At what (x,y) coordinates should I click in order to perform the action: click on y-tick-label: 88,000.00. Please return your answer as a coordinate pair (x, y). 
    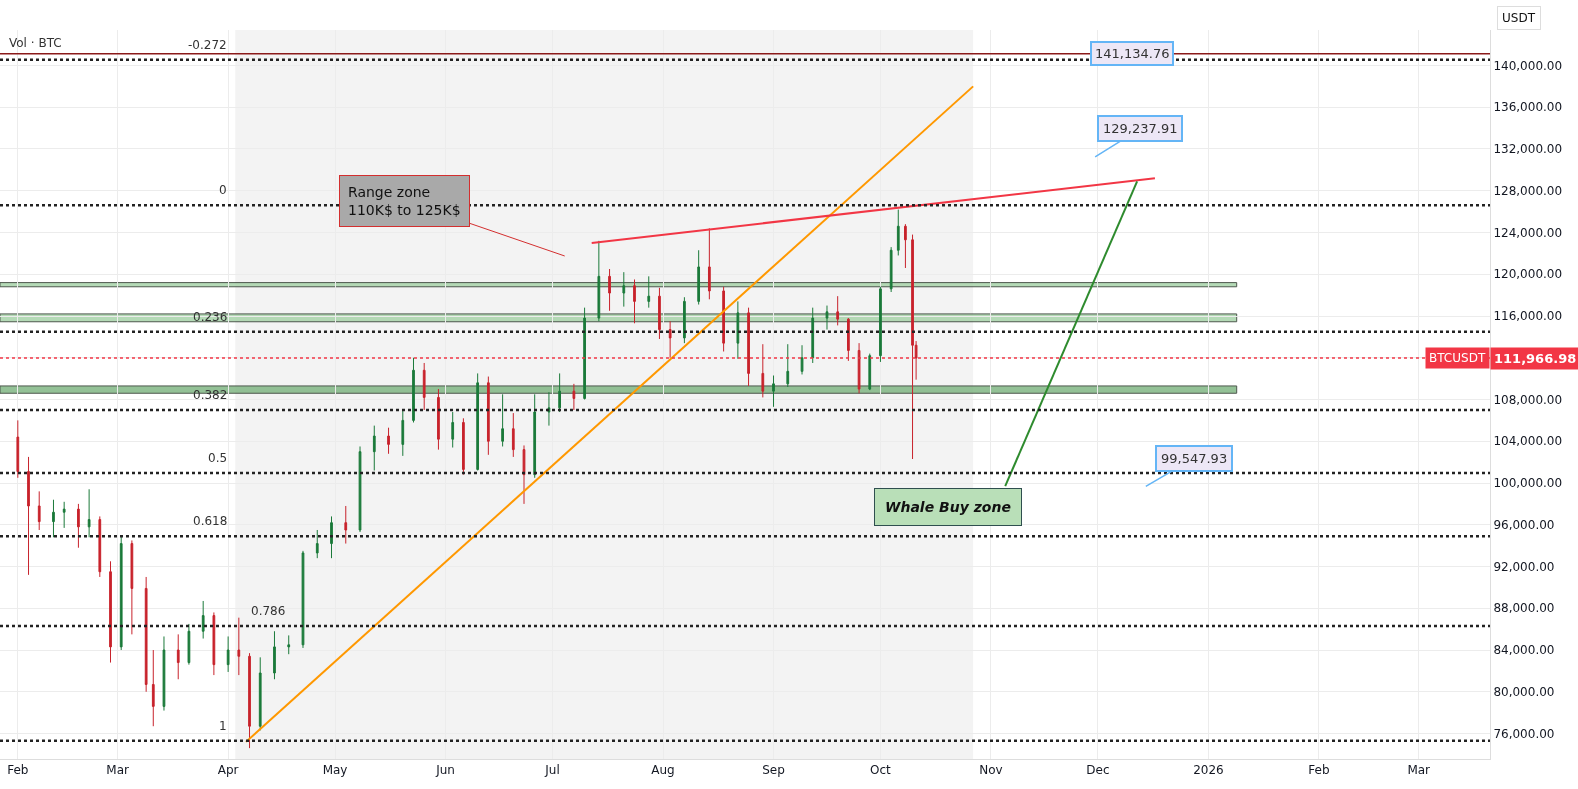
    Looking at the image, I should click on (1524, 608).